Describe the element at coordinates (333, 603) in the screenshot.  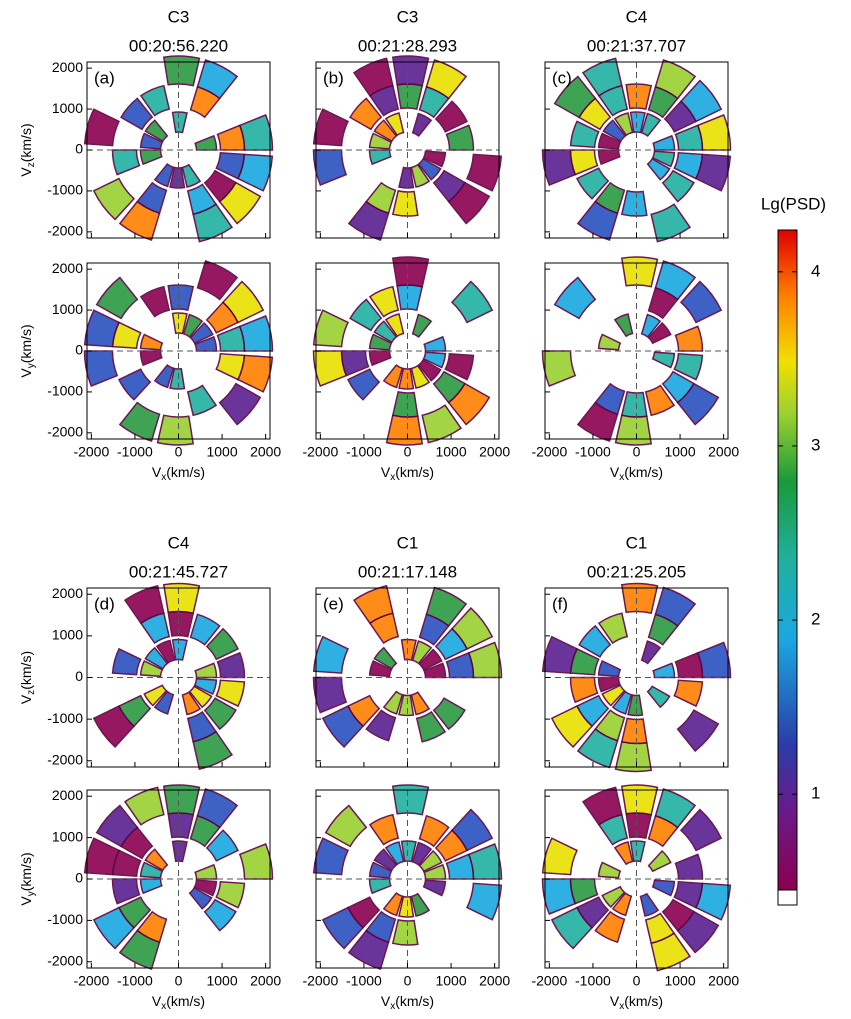
I see `panel-label: (e)` at that location.